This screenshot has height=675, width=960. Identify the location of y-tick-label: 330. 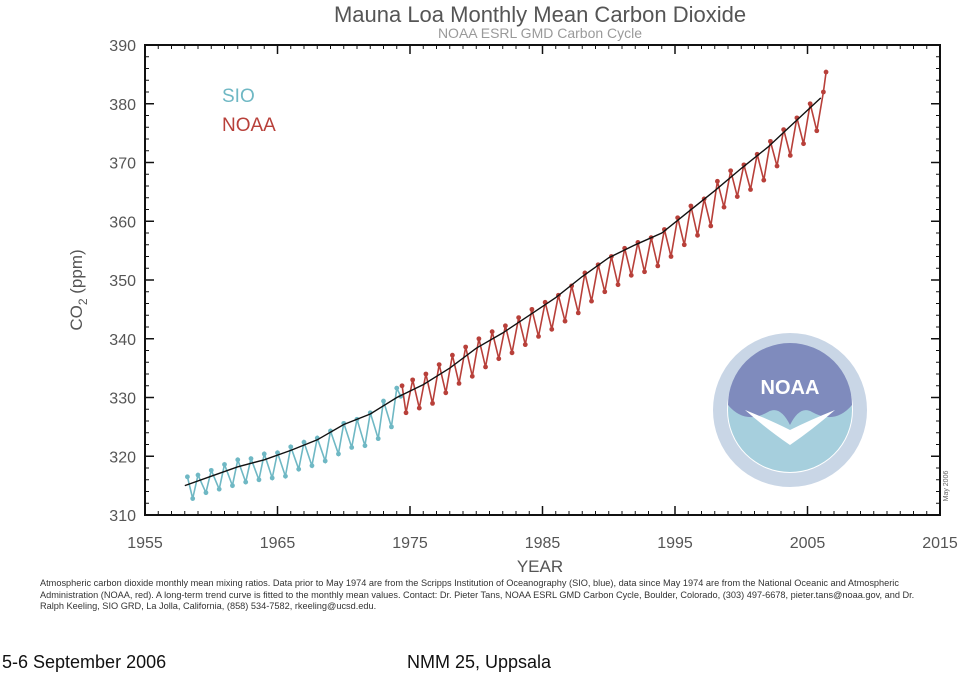
(122, 399).